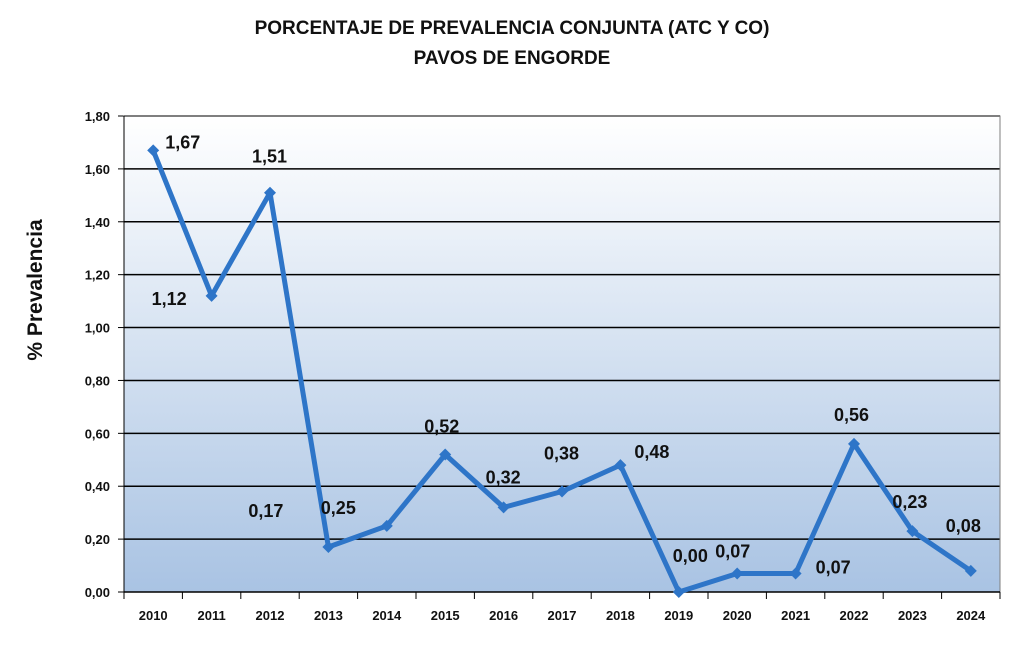  What do you see at coordinates (971, 615) in the screenshot?
I see `x-tick-label: 2024` at bounding box center [971, 615].